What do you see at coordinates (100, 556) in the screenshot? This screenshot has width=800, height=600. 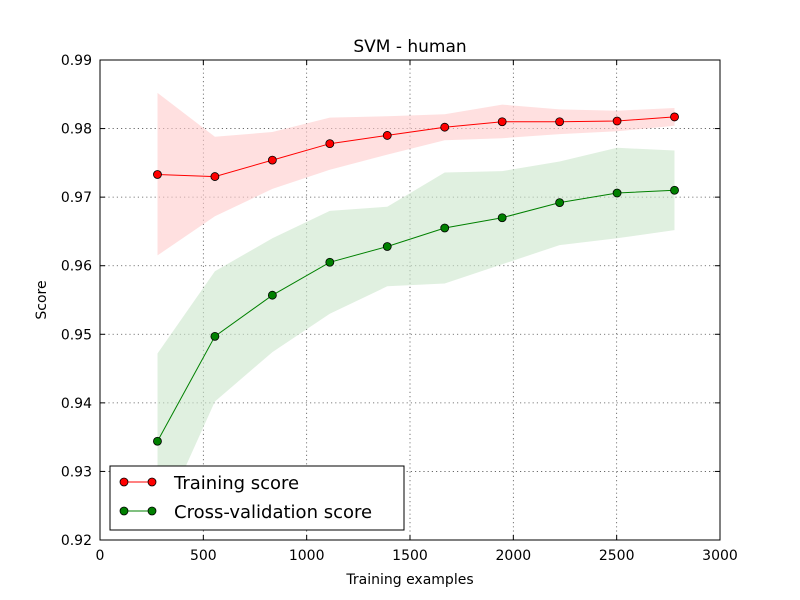 I see `x-tick-label: 0` at bounding box center [100, 556].